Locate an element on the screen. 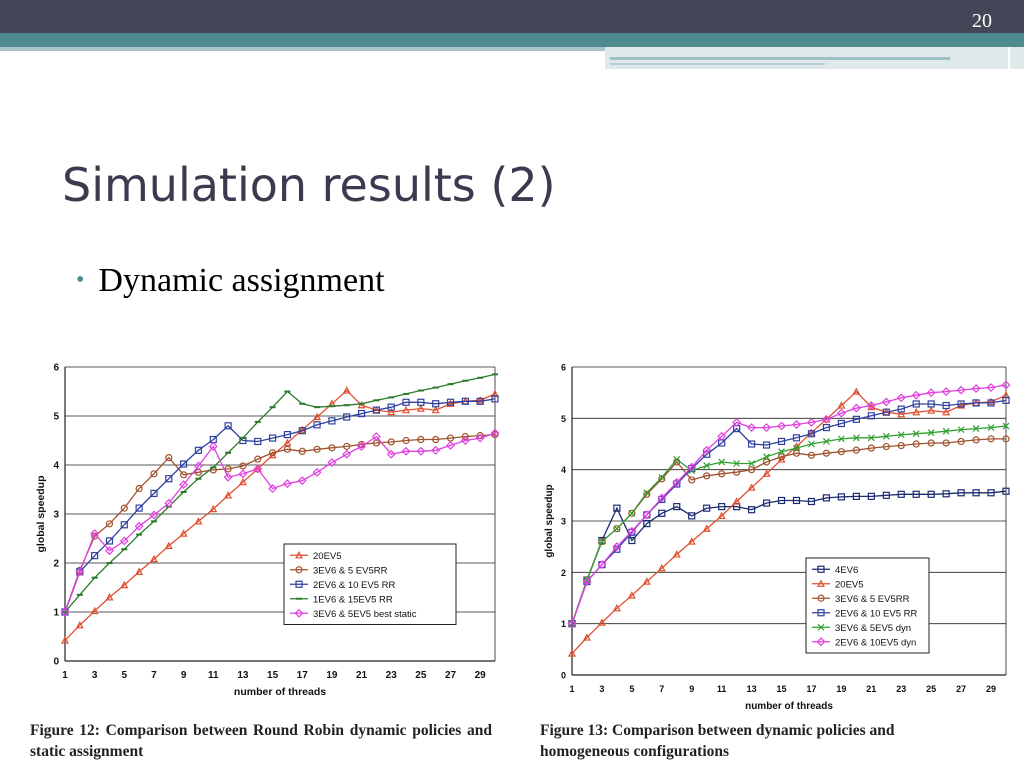 The image size is (1024, 768). x-tick-label: 7 is located at coordinates (661, 689).